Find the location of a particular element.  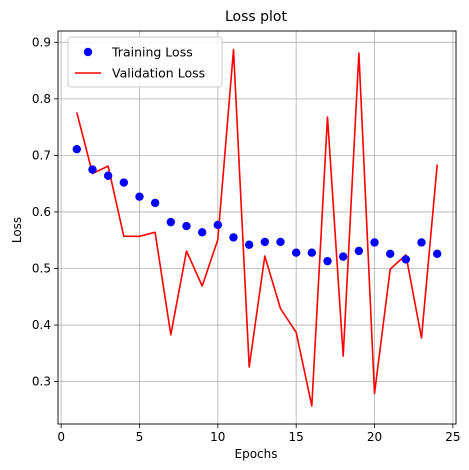

x-tick-label: 25 is located at coordinates (452, 437).